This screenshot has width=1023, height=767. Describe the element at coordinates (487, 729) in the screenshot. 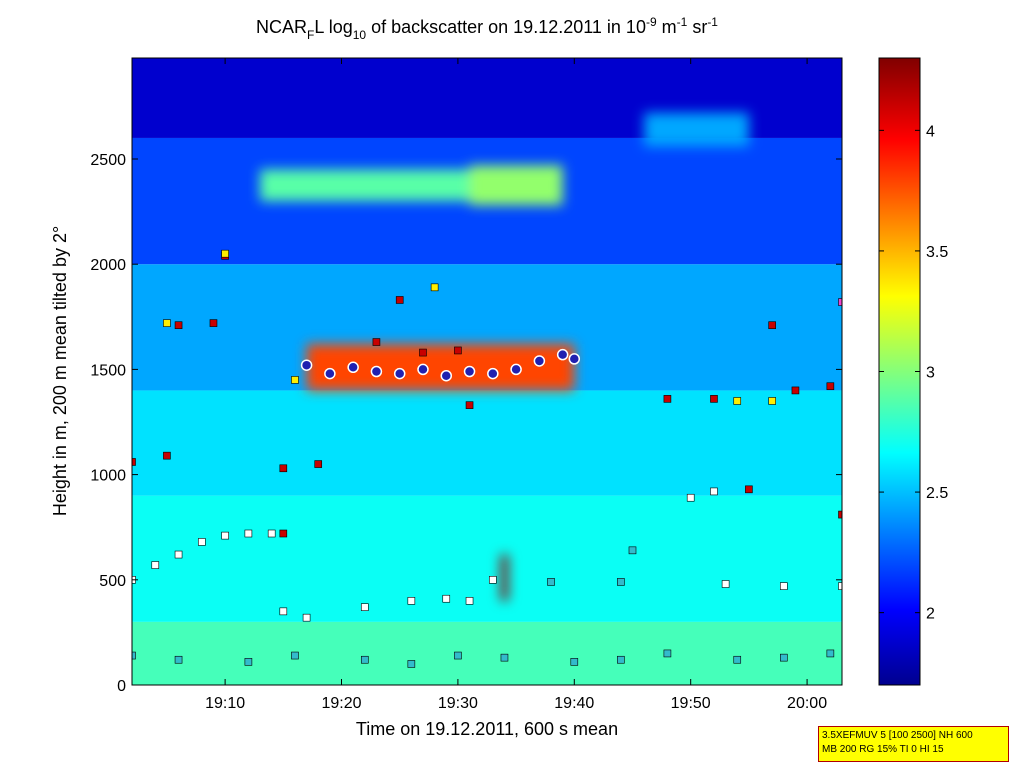

I see `x-axis-label: Time on 19.12.2011, 600 s mean` at that location.